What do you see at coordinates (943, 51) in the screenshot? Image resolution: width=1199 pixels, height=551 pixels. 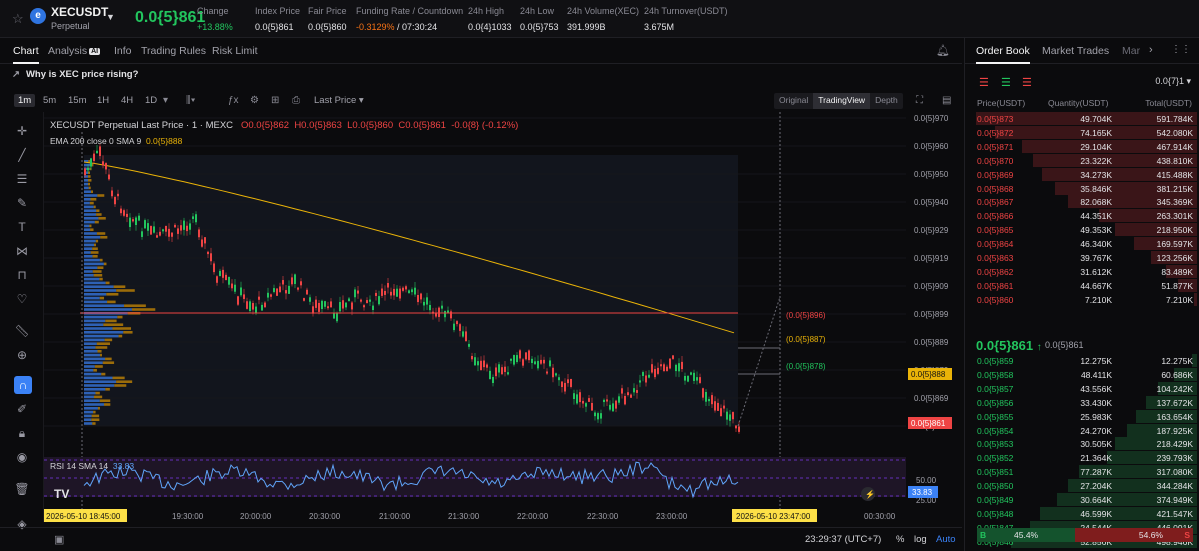 I see `bell-icon: 🔔︎` at bounding box center [943, 51].